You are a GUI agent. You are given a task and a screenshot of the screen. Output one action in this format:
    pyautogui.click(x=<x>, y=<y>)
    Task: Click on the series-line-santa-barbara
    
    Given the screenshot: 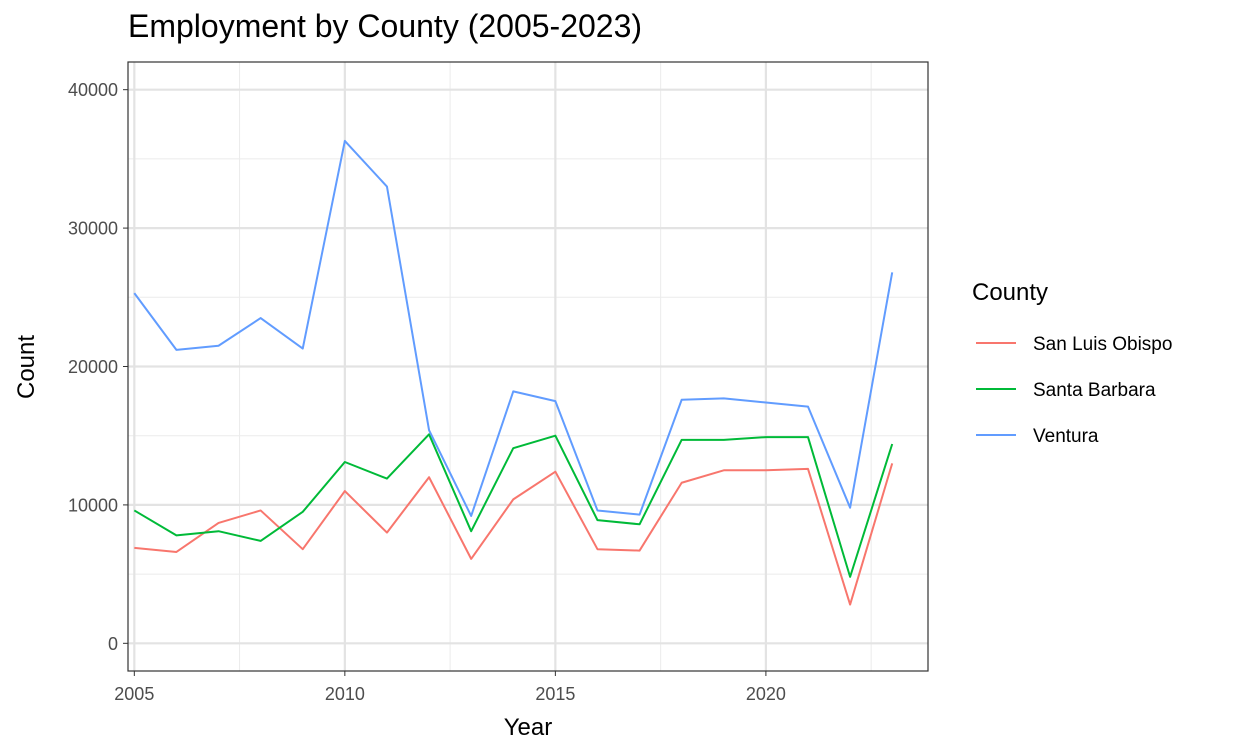 What is the action you would take?
    pyautogui.click(x=513, y=505)
    